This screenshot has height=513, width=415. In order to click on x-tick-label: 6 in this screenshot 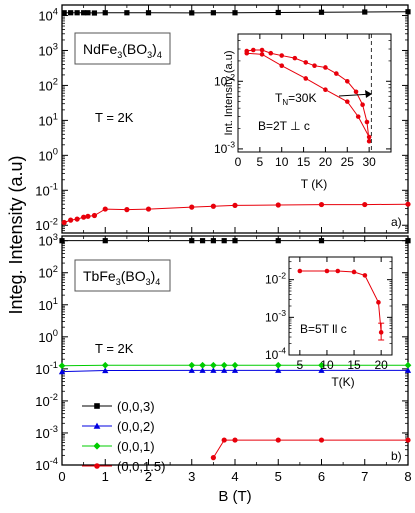, I will do `click(321, 476)`.